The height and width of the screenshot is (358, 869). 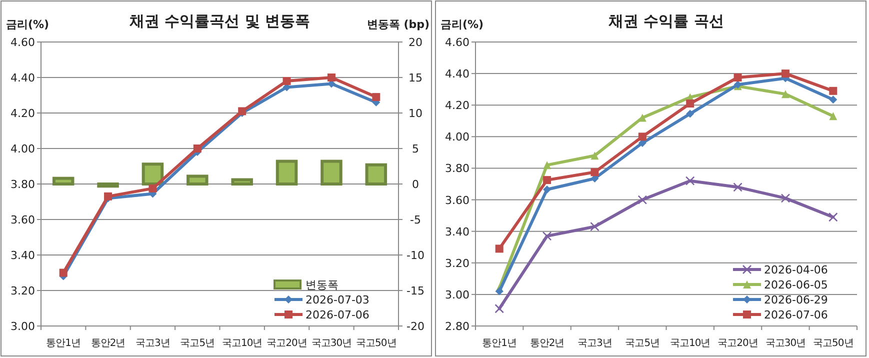 I want to click on y2-tick-label: 0, so click(x=415, y=184).